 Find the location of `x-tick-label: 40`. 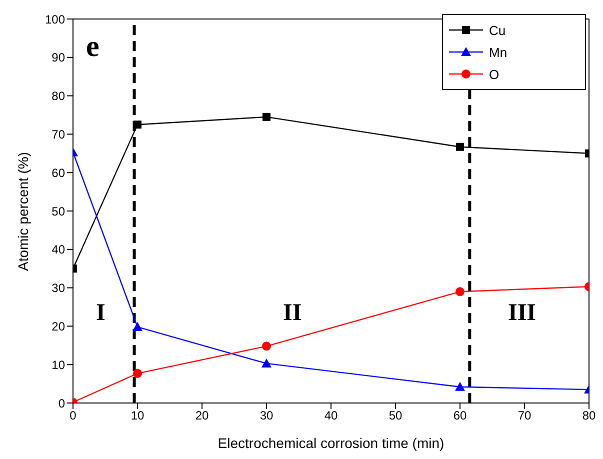

x-tick-label: 40 is located at coordinates (331, 415).